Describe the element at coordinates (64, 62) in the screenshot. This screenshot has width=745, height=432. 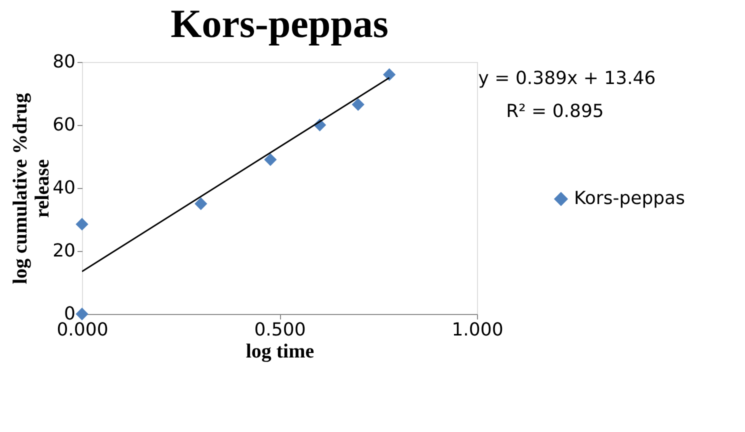
I see `y-tick-label: 80` at that location.